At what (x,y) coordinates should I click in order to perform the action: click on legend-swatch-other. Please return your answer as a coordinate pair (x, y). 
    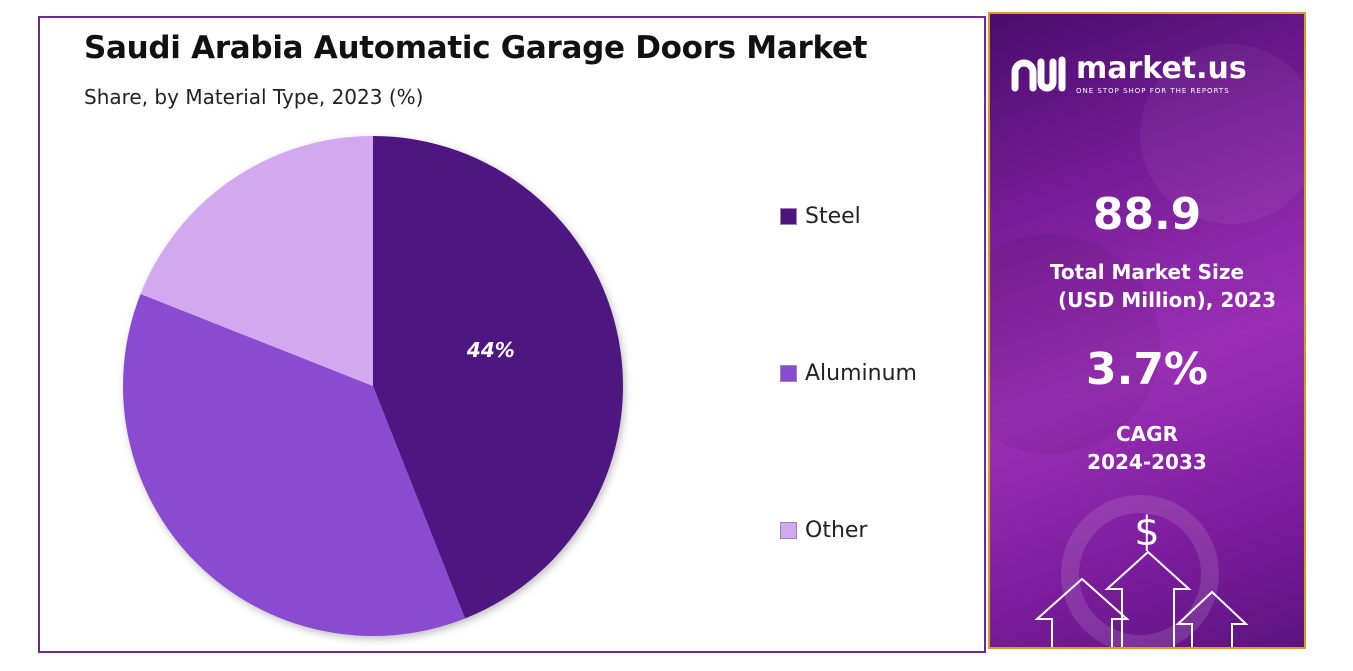
    Looking at the image, I should click on (788, 530).